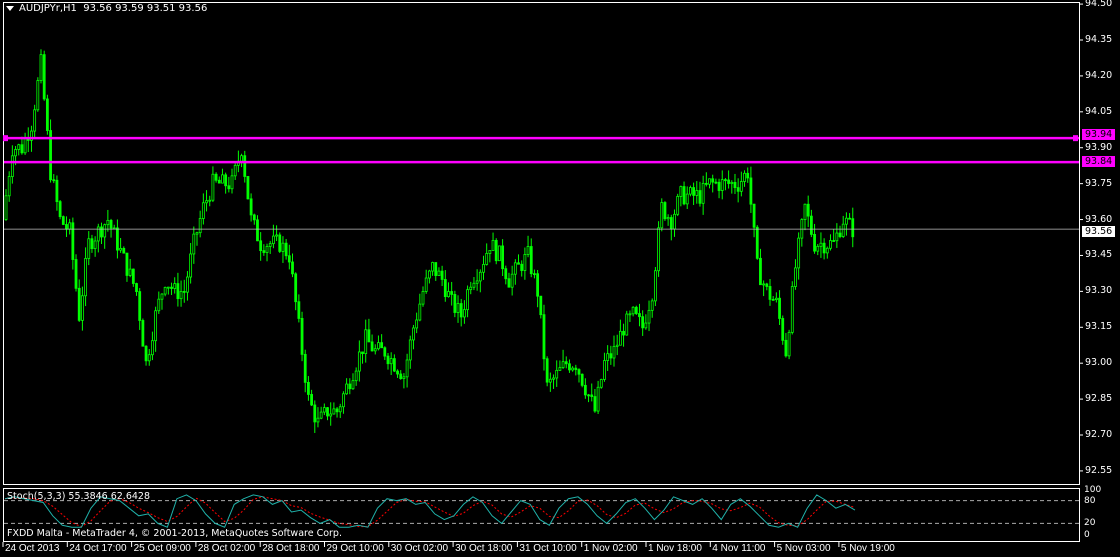 This screenshot has height=557, width=1120. Describe the element at coordinates (291, 548) in the screenshot. I see `time-tick-label: 28 Oct 18:00` at that location.